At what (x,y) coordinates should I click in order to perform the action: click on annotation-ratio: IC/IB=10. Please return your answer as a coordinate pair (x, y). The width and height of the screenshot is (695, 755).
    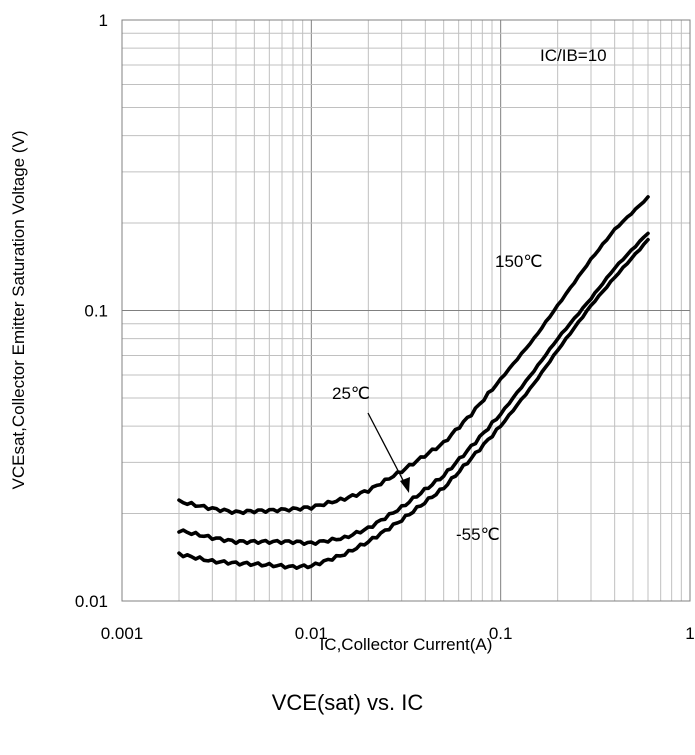
    Looking at the image, I should click on (573, 55).